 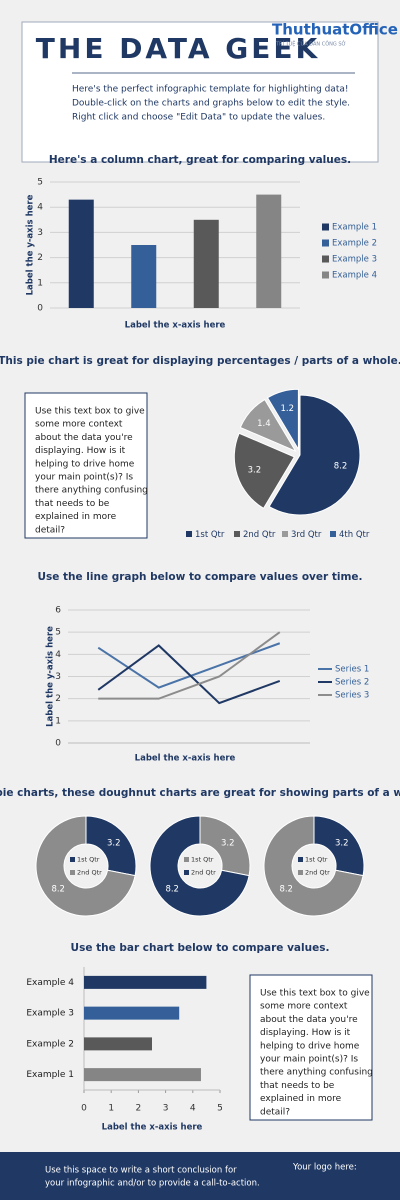 I want to click on text-box-line: Use this text box to give, so click(x=315, y=994).